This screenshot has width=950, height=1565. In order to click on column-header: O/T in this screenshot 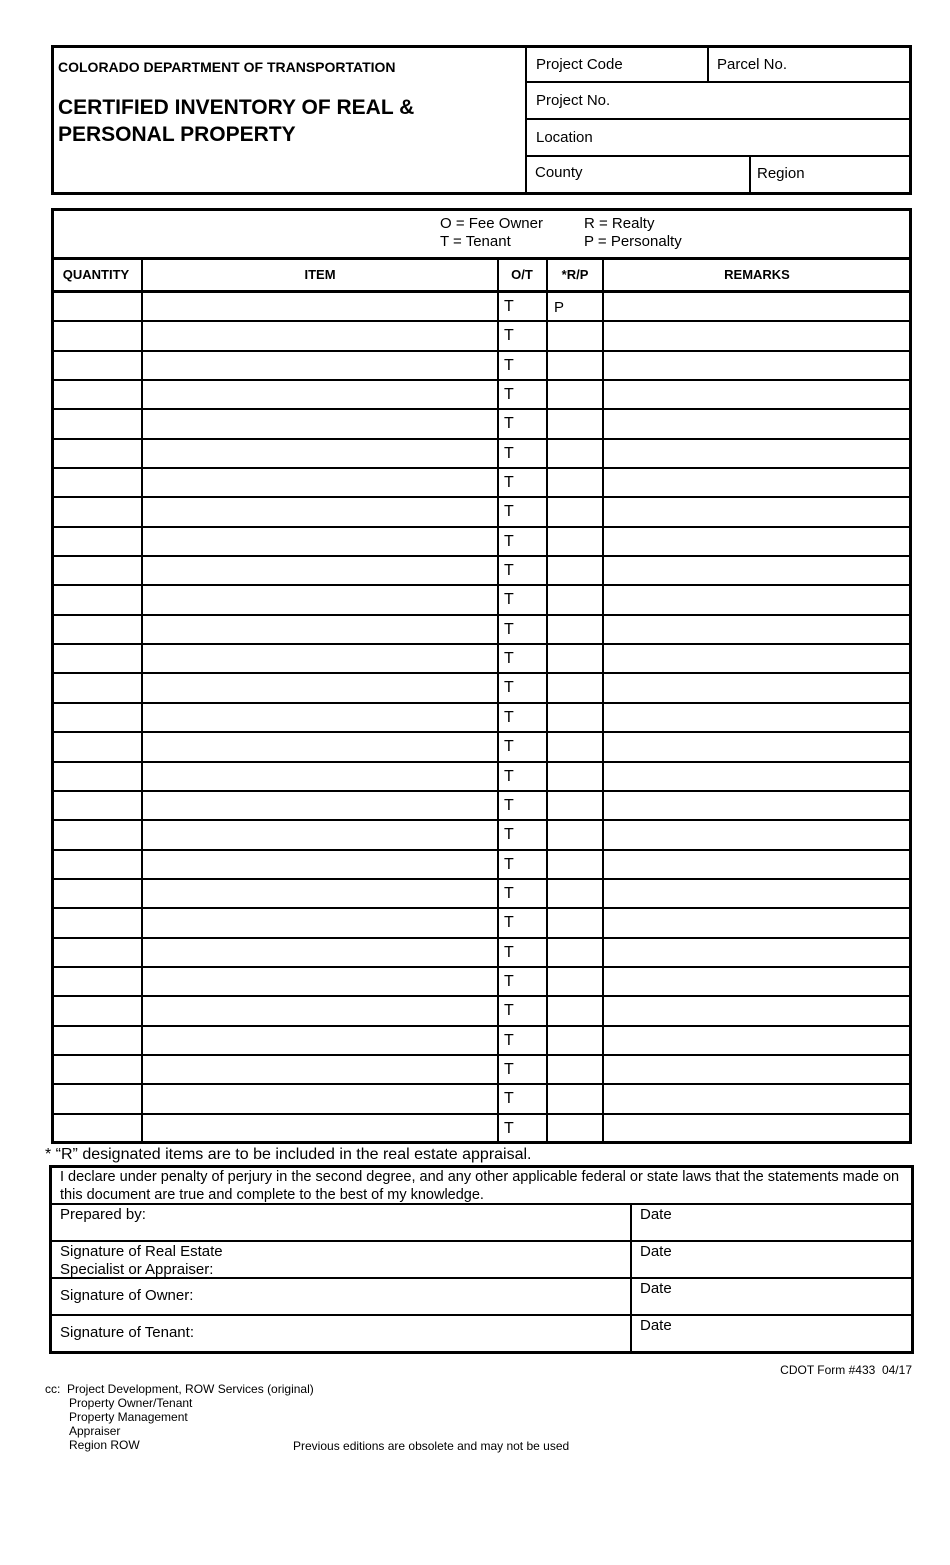, I will do `click(522, 274)`.